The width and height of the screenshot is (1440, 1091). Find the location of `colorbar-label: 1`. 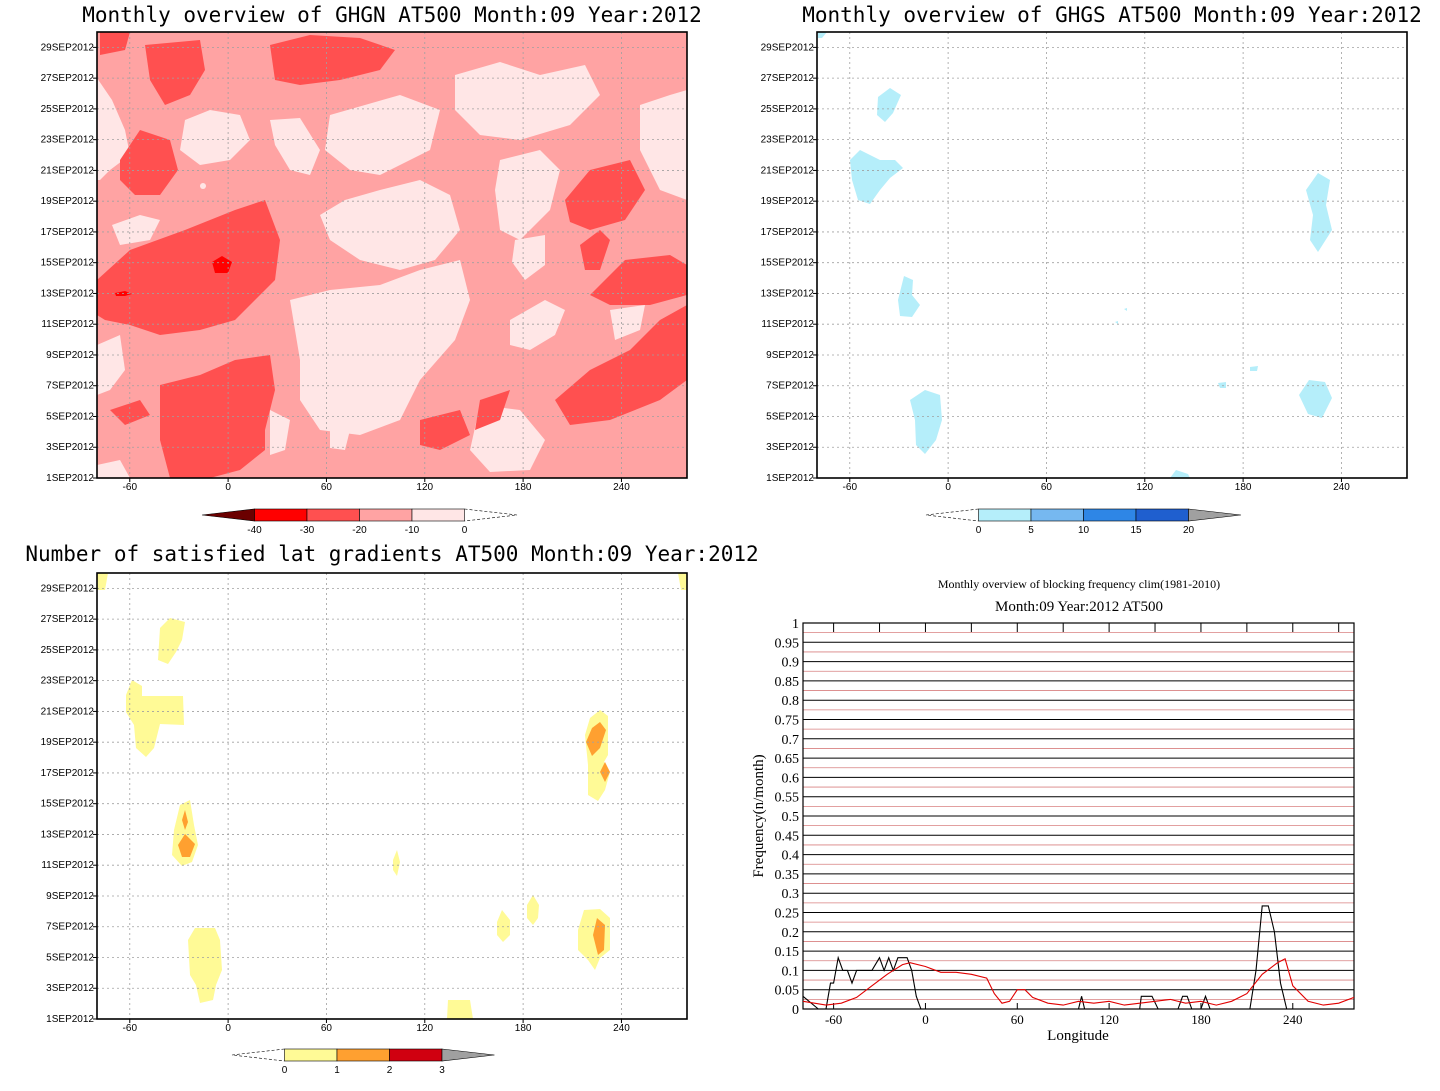

colorbar-label: 1 is located at coordinates (337, 1070).